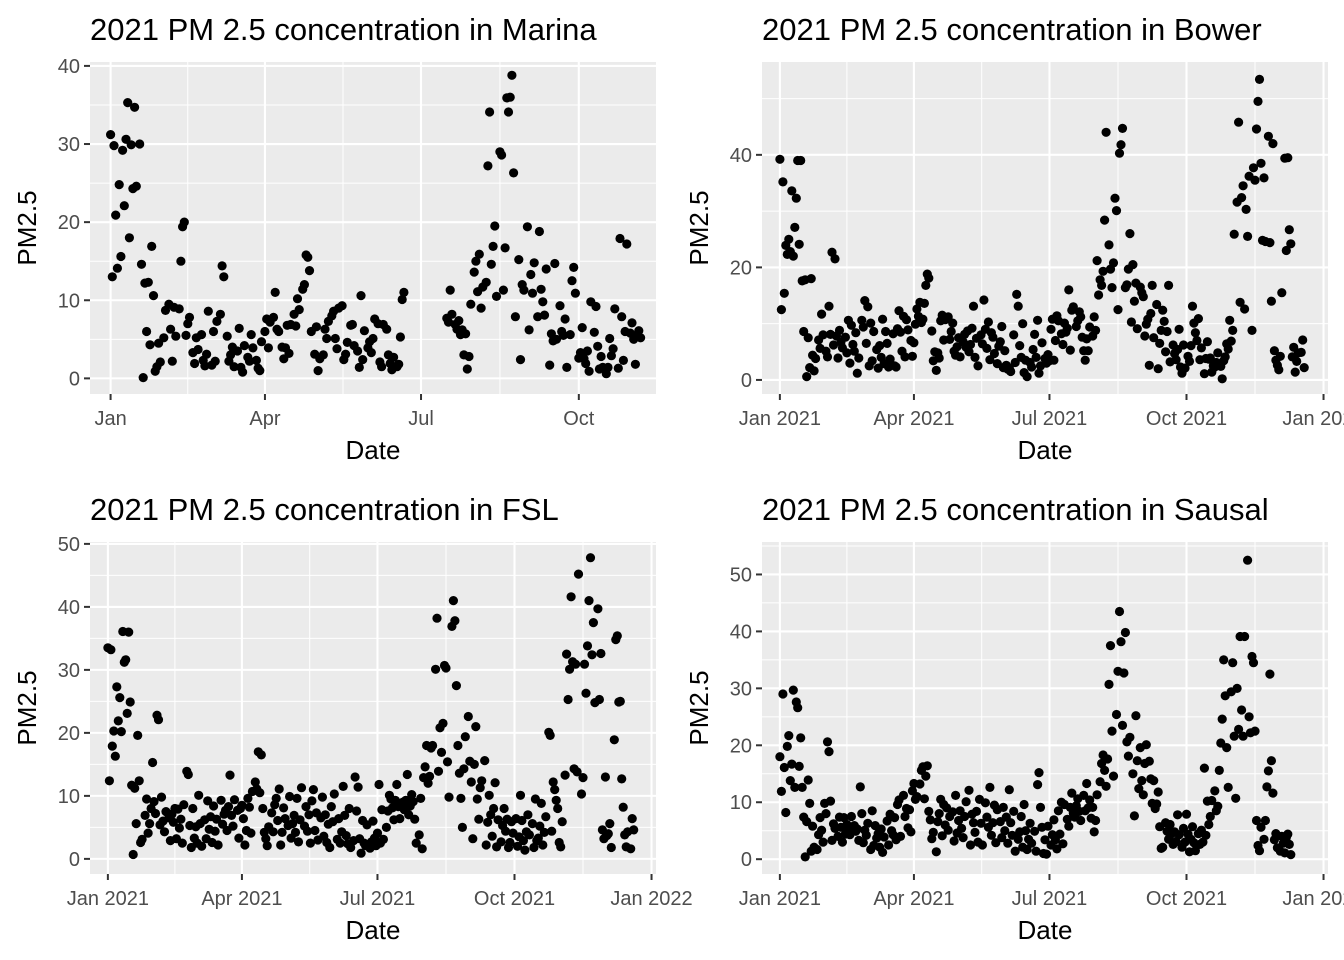 The image size is (1344, 960). Describe the element at coordinates (913, 899) in the screenshot. I see `x-tick-label: Apr 2021` at that location.